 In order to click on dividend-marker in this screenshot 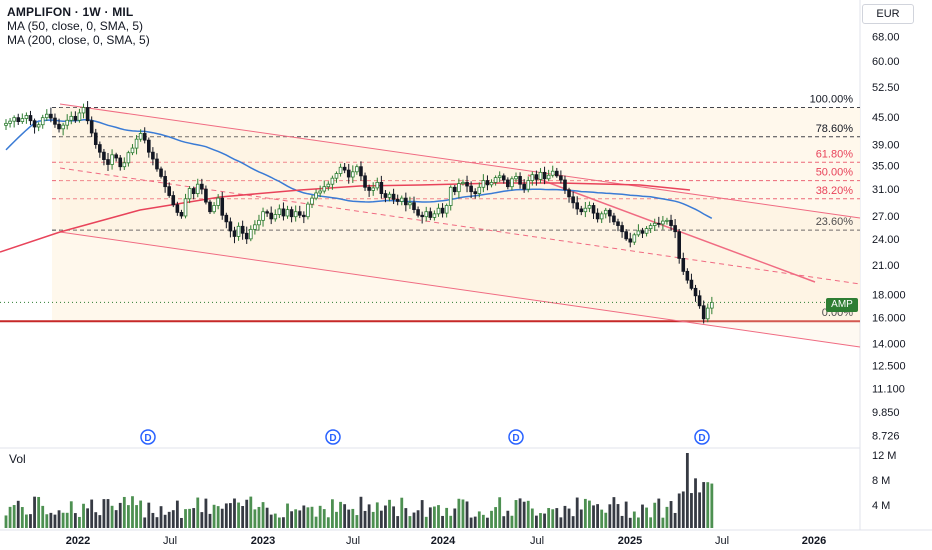, I will do `click(702, 437)`.